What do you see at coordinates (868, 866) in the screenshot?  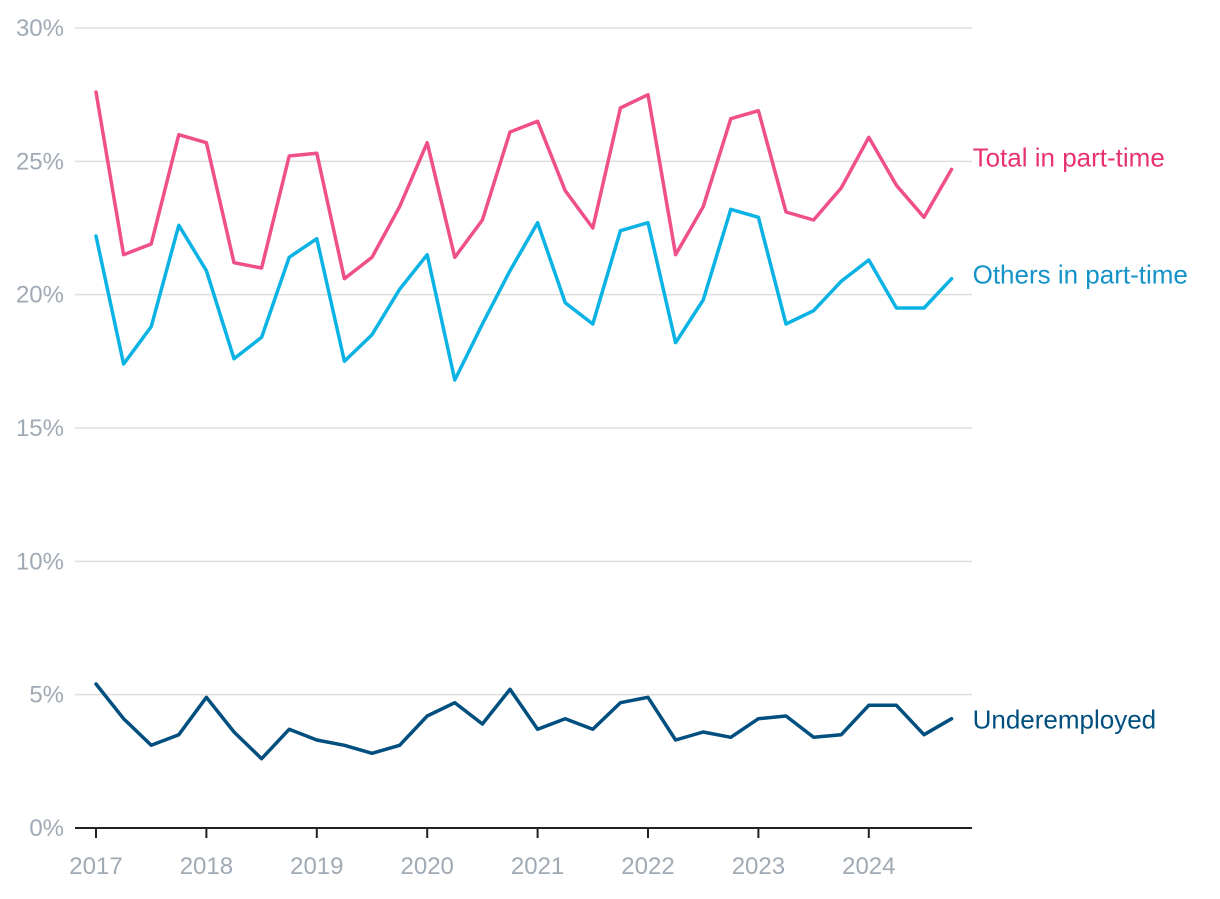 I see `x-tick-label: 2024` at bounding box center [868, 866].